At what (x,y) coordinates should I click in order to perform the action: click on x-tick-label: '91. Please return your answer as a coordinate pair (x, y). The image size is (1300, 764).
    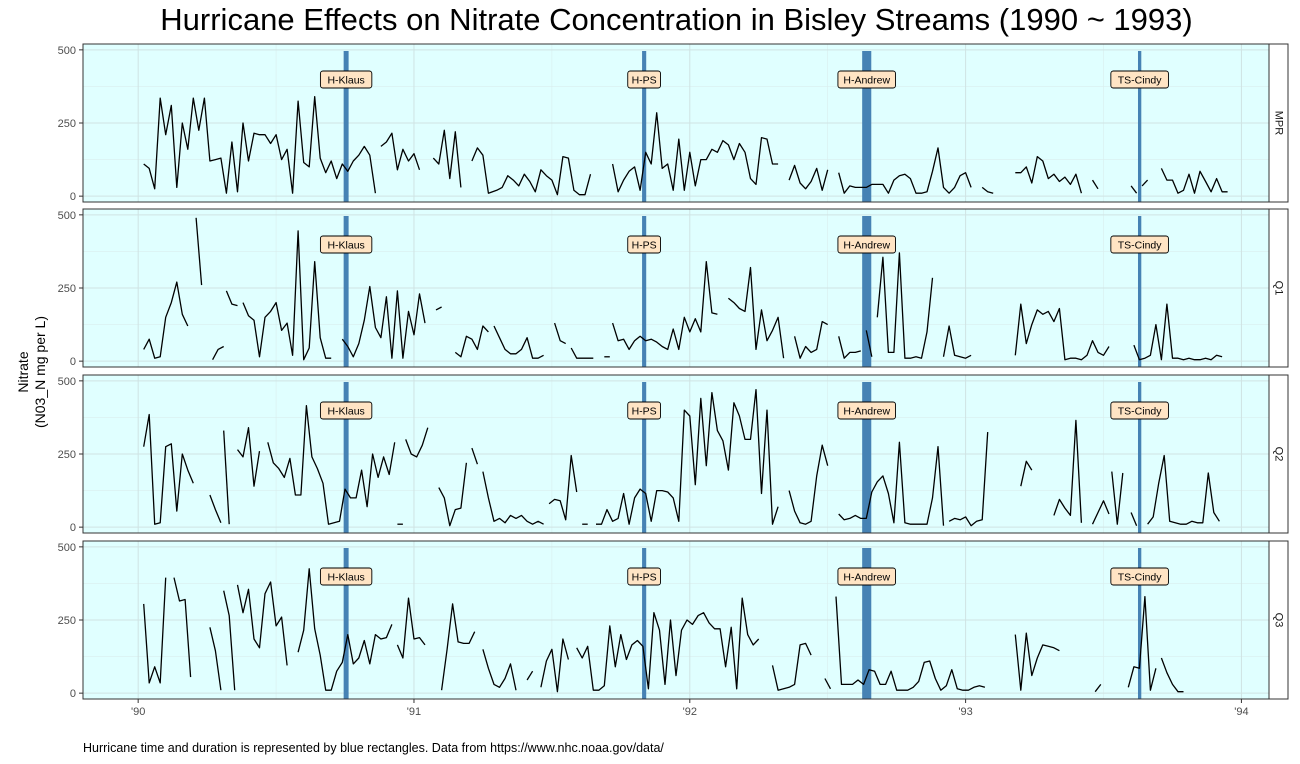
    Looking at the image, I should click on (414, 712).